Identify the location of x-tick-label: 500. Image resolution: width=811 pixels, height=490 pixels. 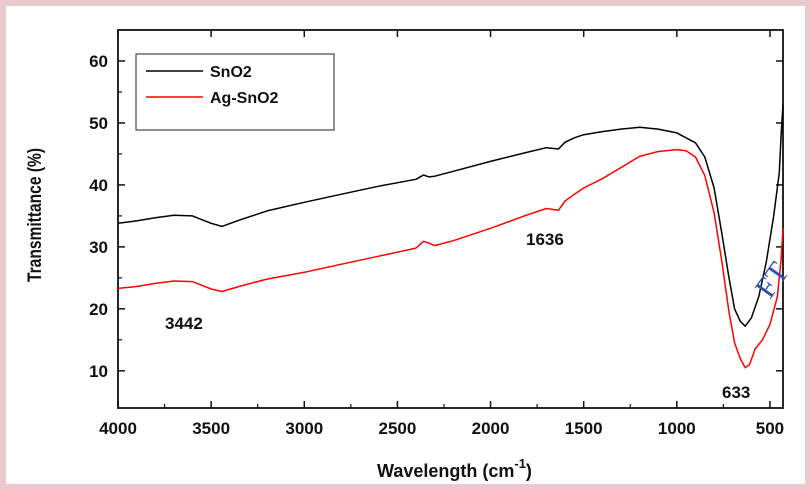
(770, 428).